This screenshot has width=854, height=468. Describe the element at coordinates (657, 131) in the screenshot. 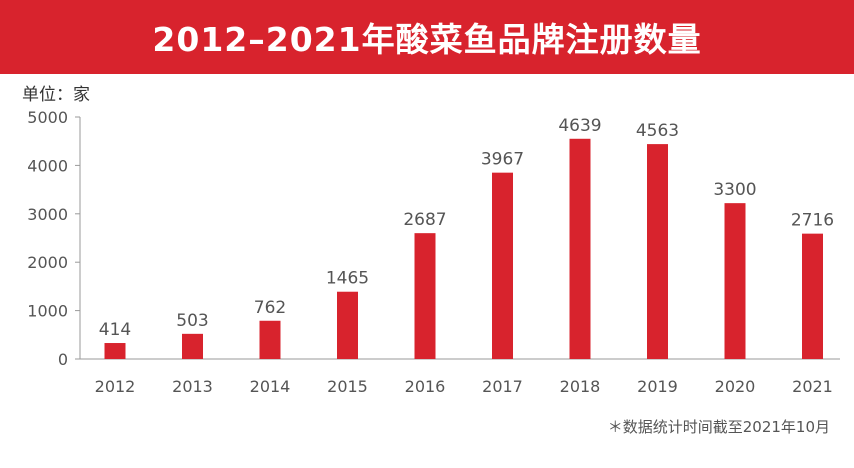

I see `data-label-2019: 4563` at that location.